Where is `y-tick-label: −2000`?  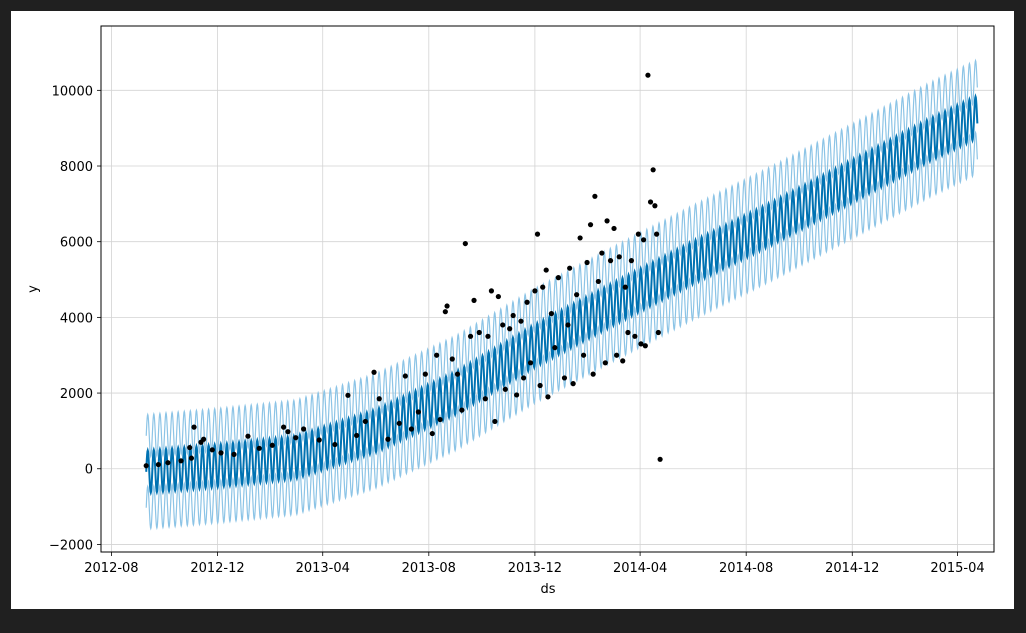 y-tick-label: −2000 is located at coordinates (71, 545).